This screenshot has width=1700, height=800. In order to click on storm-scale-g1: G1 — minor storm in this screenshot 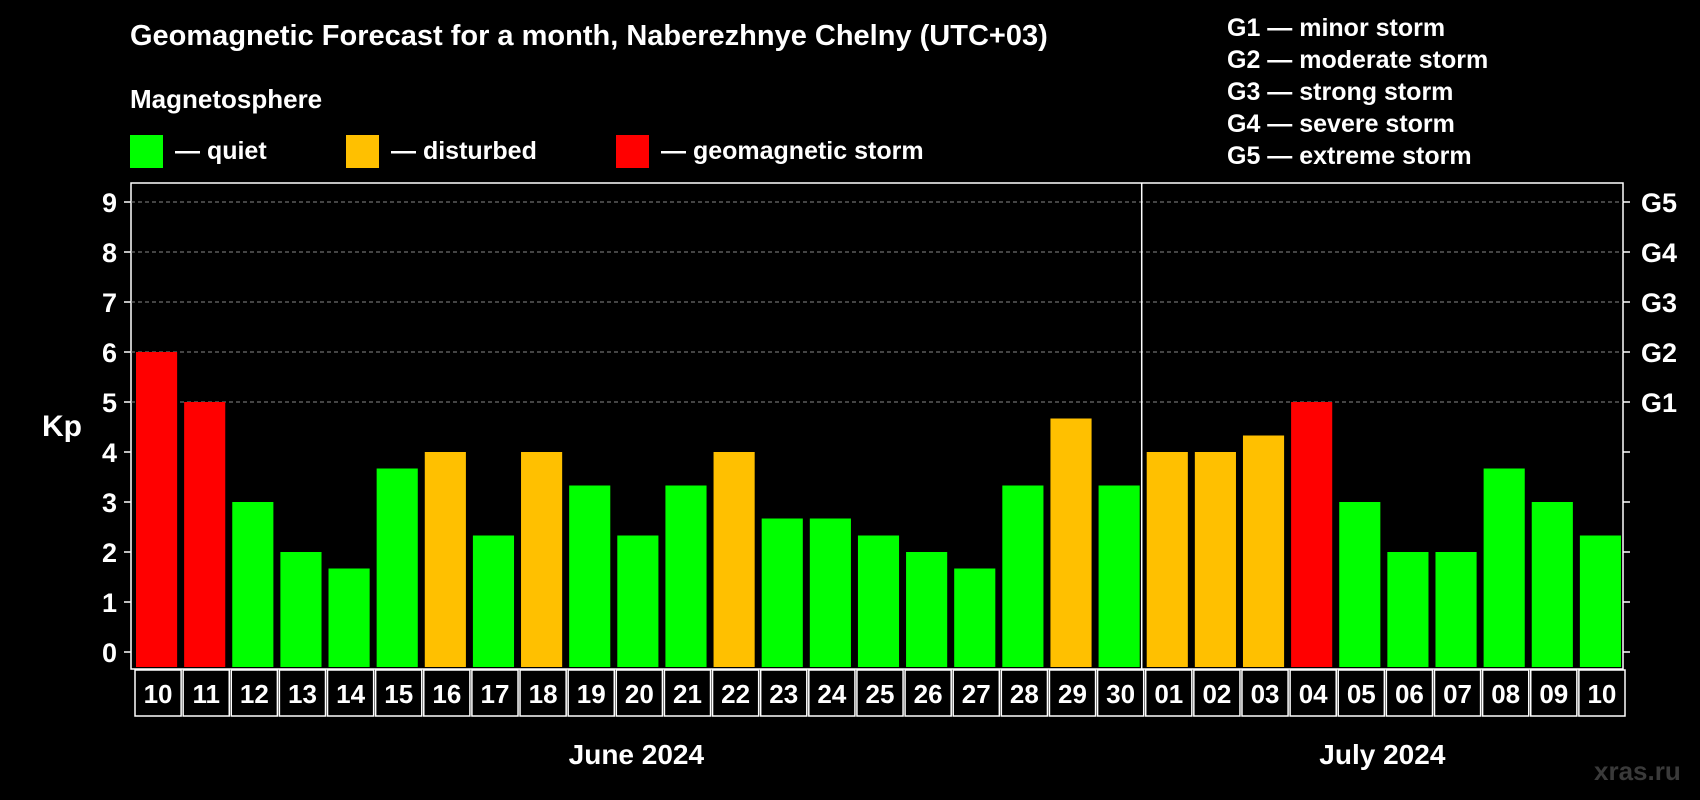, I will do `click(1336, 28)`.